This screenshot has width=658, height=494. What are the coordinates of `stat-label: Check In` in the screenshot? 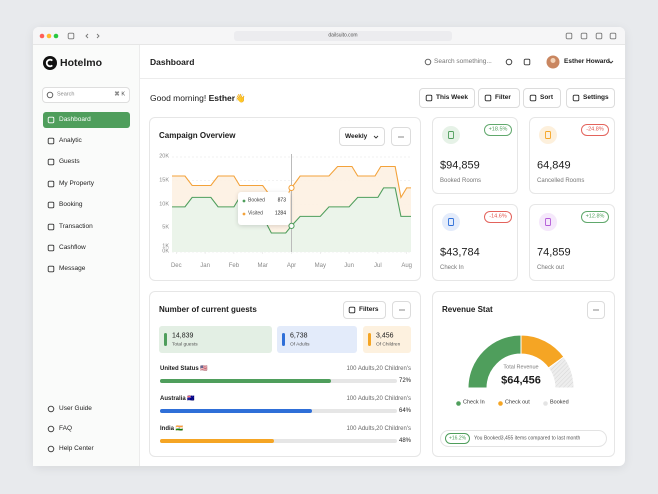 It's located at (452, 268).